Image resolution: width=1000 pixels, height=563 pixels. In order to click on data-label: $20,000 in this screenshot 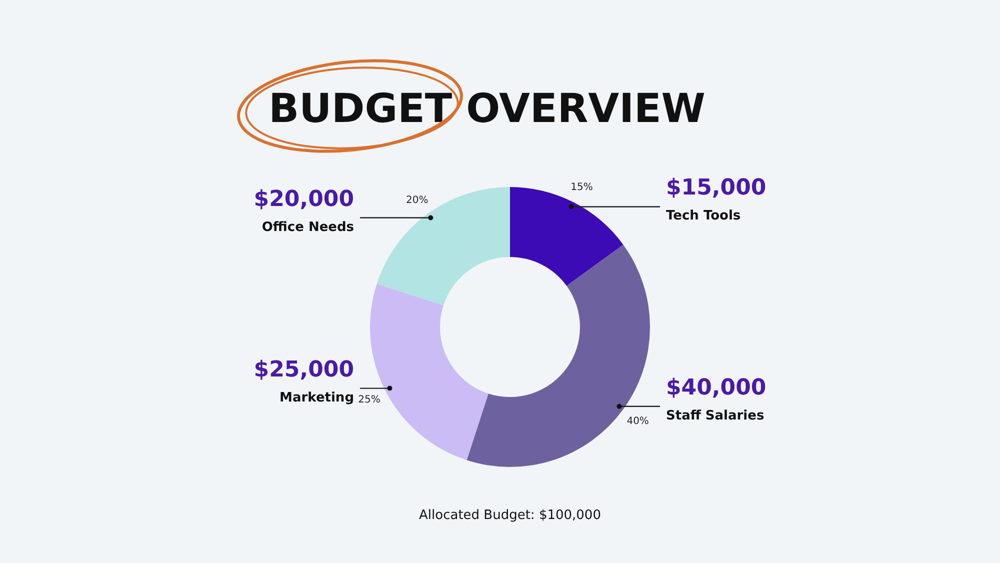, I will do `click(304, 199)`.